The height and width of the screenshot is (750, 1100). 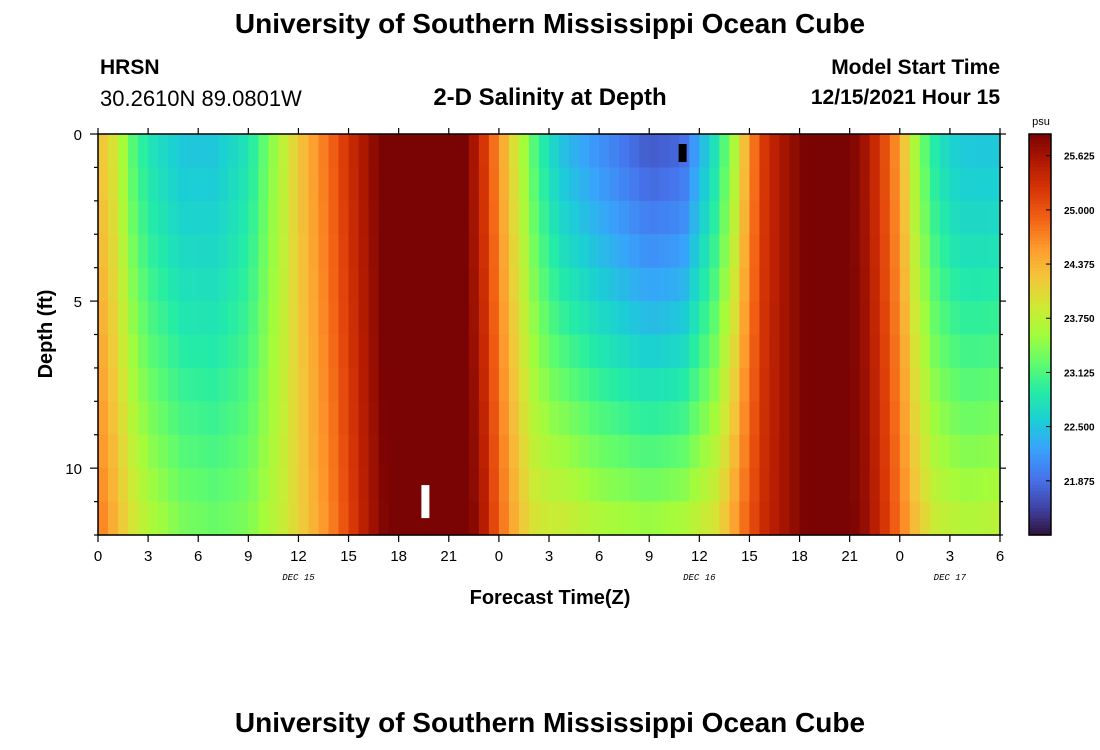 I want to click on x-tick-label: 15, so click(x=348, y=556).